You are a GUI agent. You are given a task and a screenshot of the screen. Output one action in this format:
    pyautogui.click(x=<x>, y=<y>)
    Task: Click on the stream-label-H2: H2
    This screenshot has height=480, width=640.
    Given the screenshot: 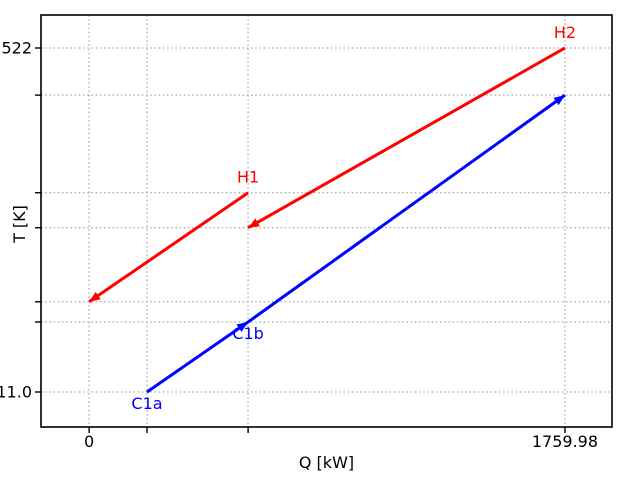 What is the action you would take?
    pyautogui.click(x=565, y=32)
    